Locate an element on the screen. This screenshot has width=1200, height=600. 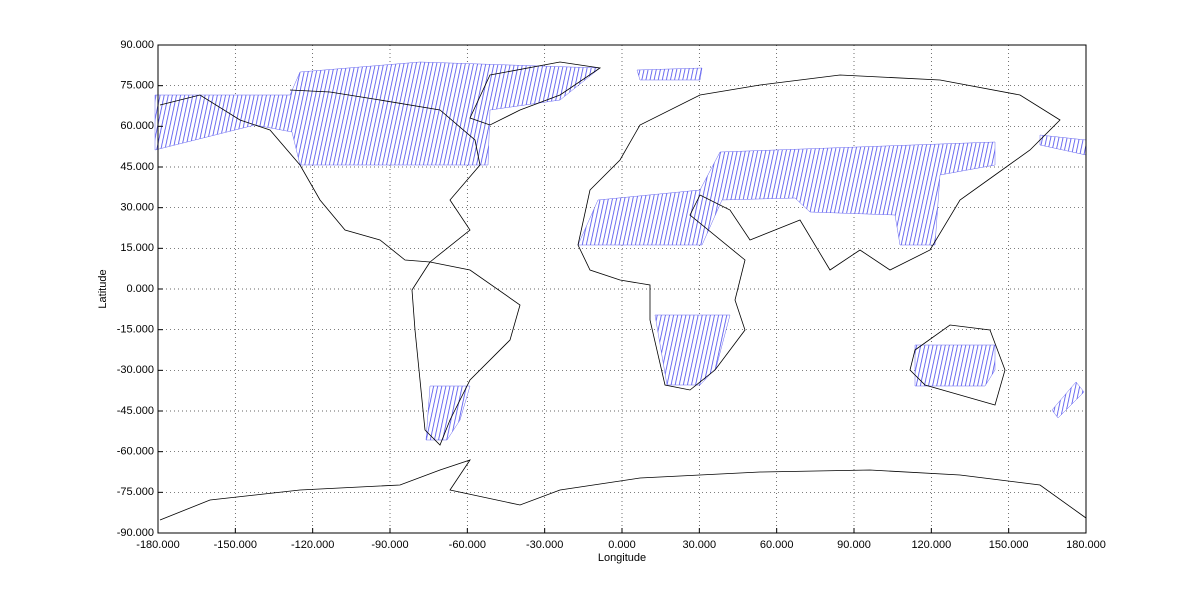
y-tick-label: -90.000 is located at coordinates (135, 533).